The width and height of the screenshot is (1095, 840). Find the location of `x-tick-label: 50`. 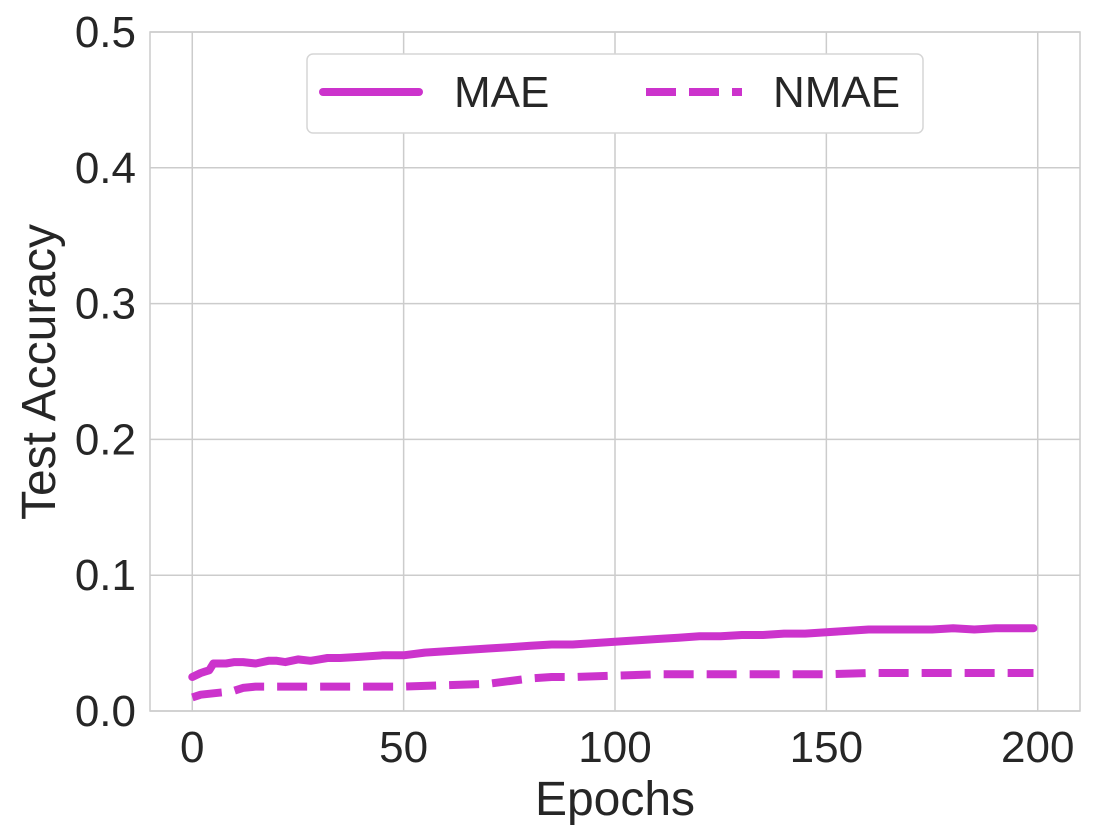

x-tick-label: 50 is located at coordinates (403, 747).